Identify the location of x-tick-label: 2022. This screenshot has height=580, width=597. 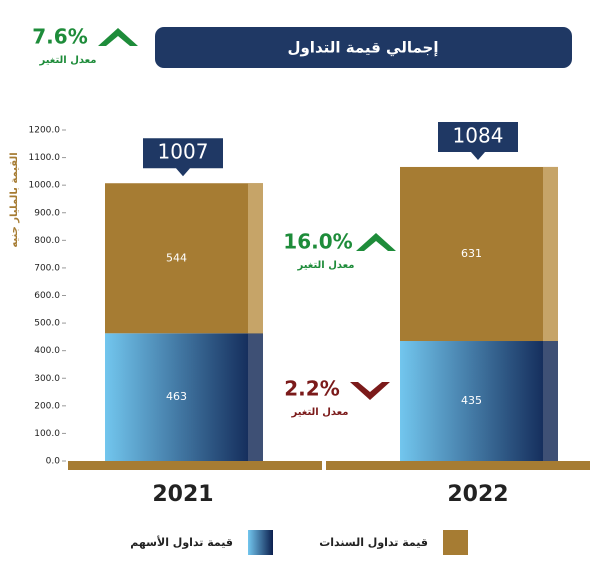
(477, 494).